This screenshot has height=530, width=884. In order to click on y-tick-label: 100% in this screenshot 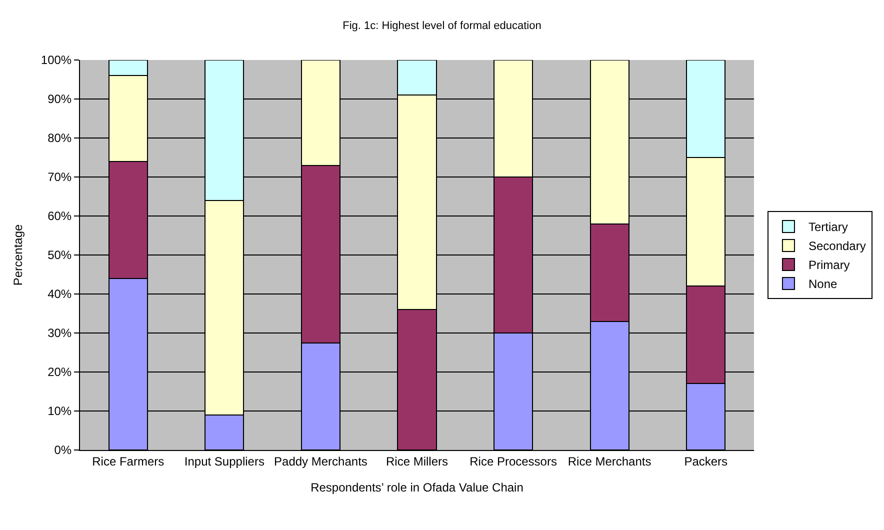, I will do `click(56, 60)`.